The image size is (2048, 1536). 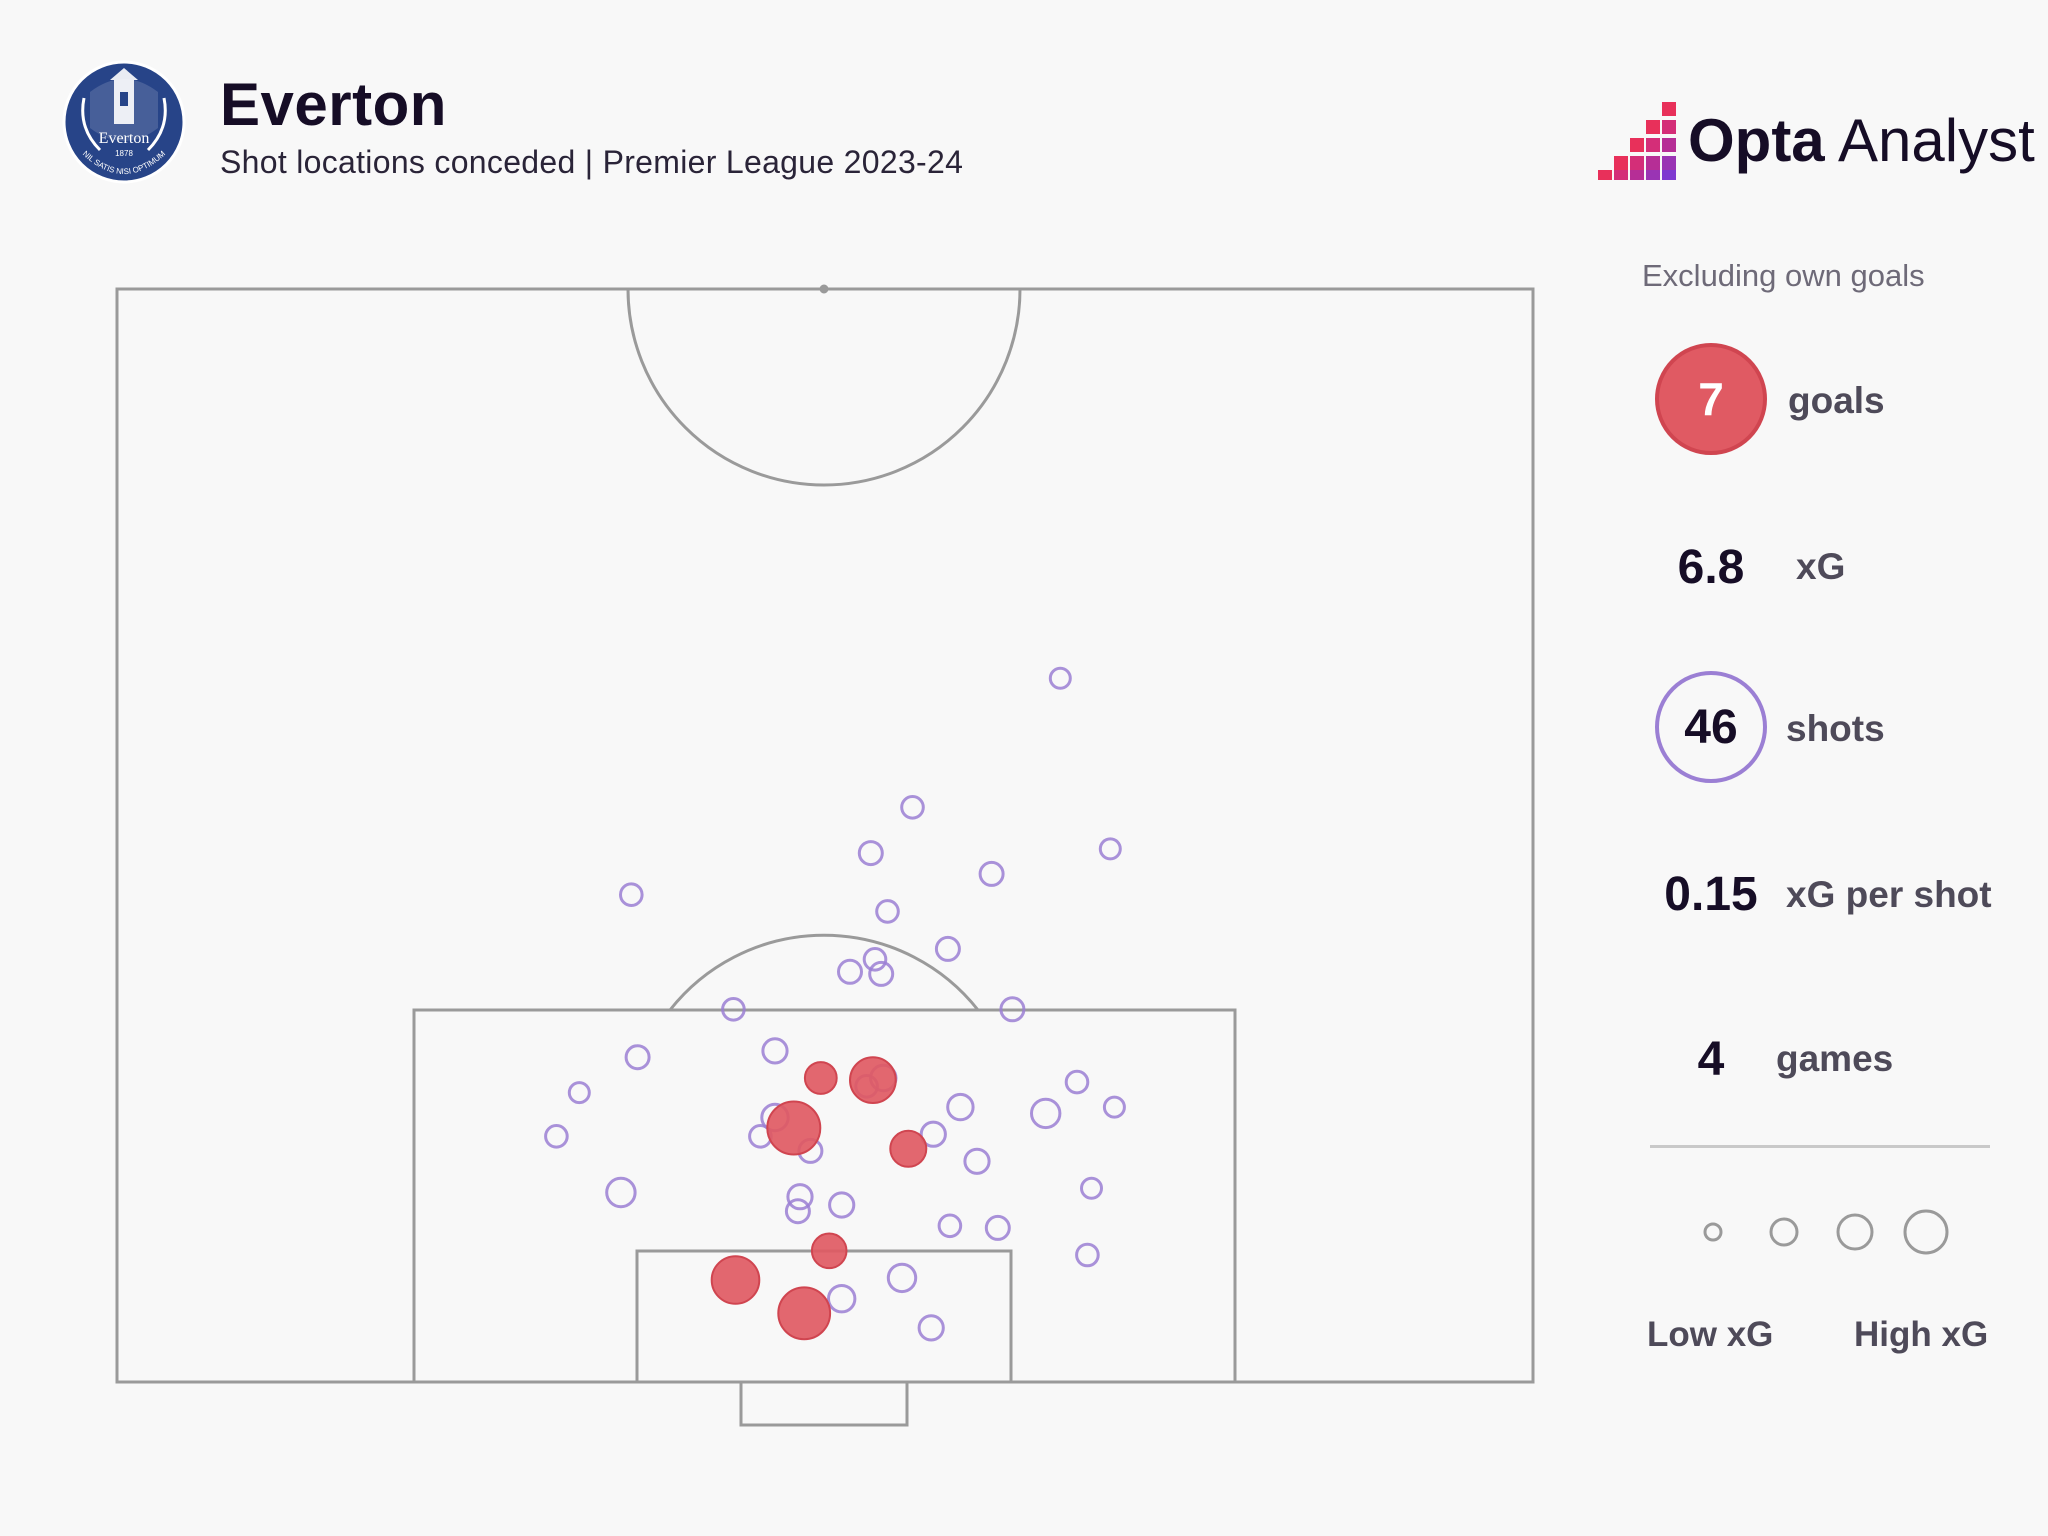 I want to click on high-xg-label: High xG, so click(x=1921, y=1334).